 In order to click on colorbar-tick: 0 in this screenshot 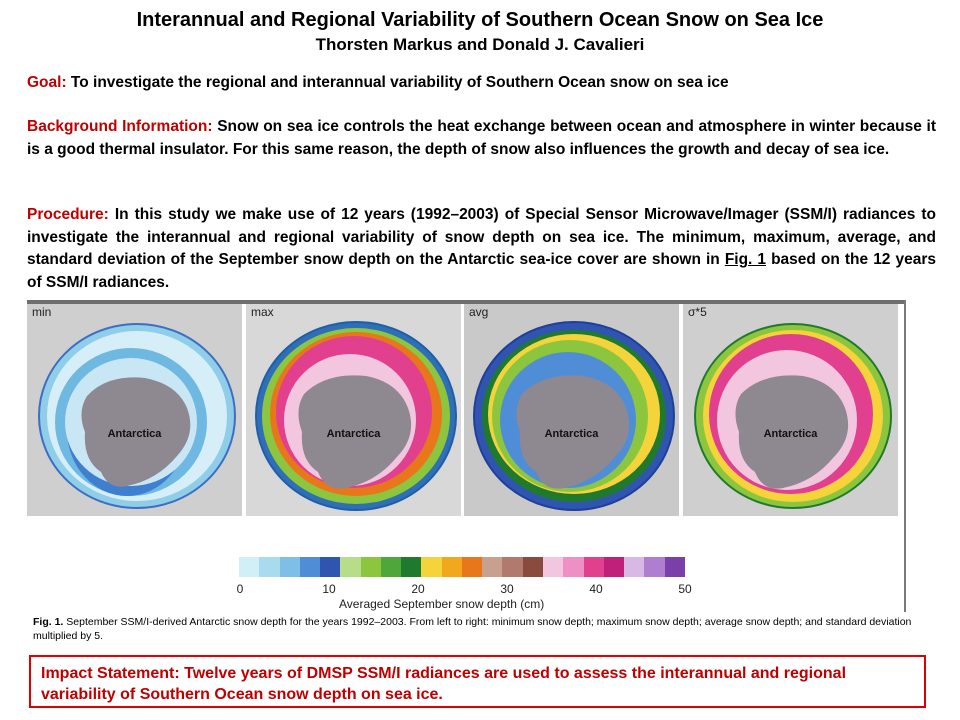, I will do `click(240, 589)`.